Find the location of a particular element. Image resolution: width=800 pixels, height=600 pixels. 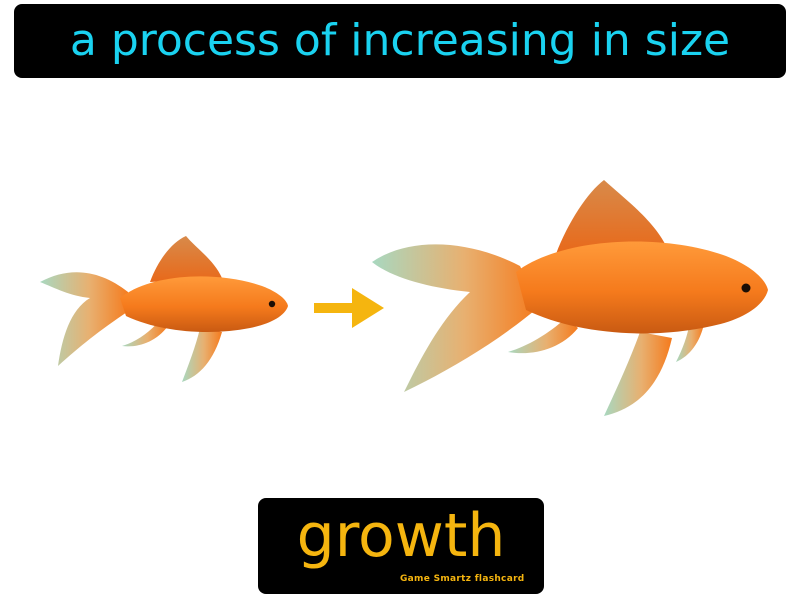

term-card: growth Game Smartz flashcard is located at coordinates (401, 546).